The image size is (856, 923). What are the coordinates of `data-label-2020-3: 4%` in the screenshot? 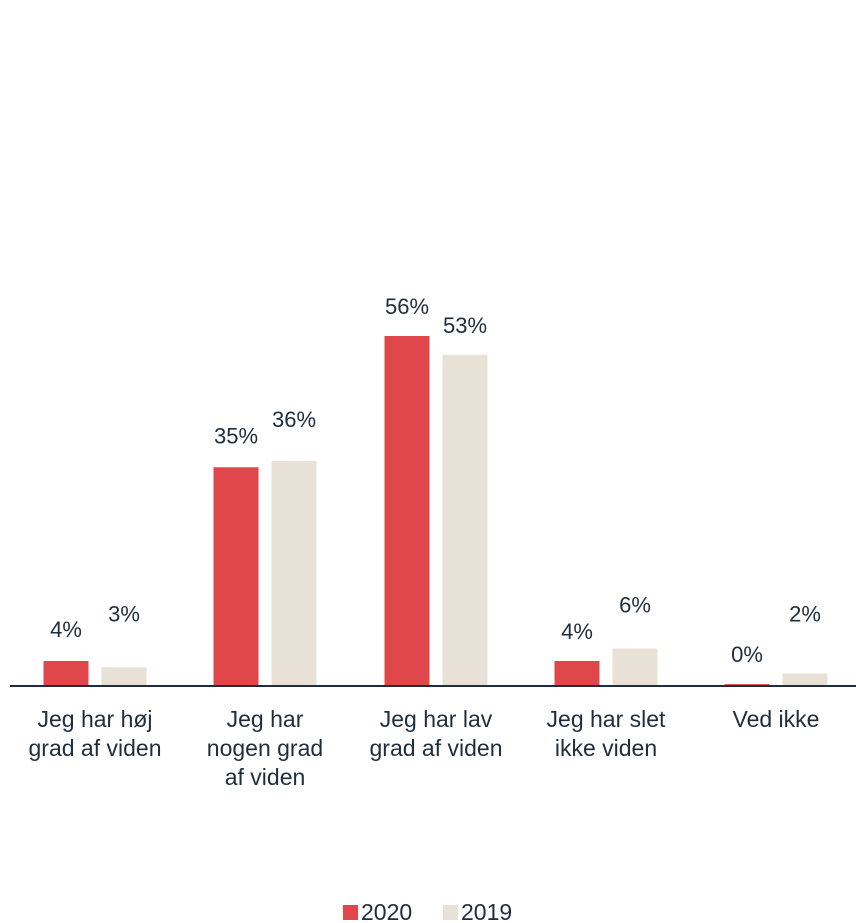 It's located at (577, 631).